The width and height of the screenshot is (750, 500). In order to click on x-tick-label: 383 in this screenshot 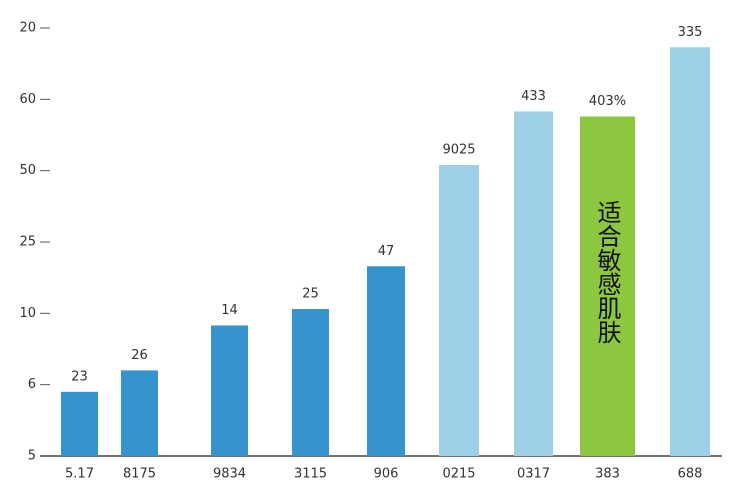, I will do `click(607, 474)`.